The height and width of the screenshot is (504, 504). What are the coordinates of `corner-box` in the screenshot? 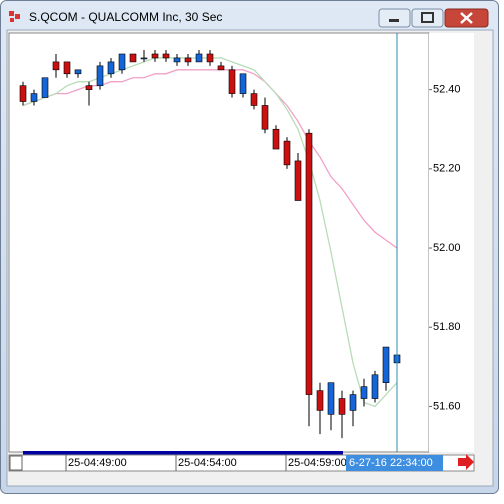 It's located at (16, 463).